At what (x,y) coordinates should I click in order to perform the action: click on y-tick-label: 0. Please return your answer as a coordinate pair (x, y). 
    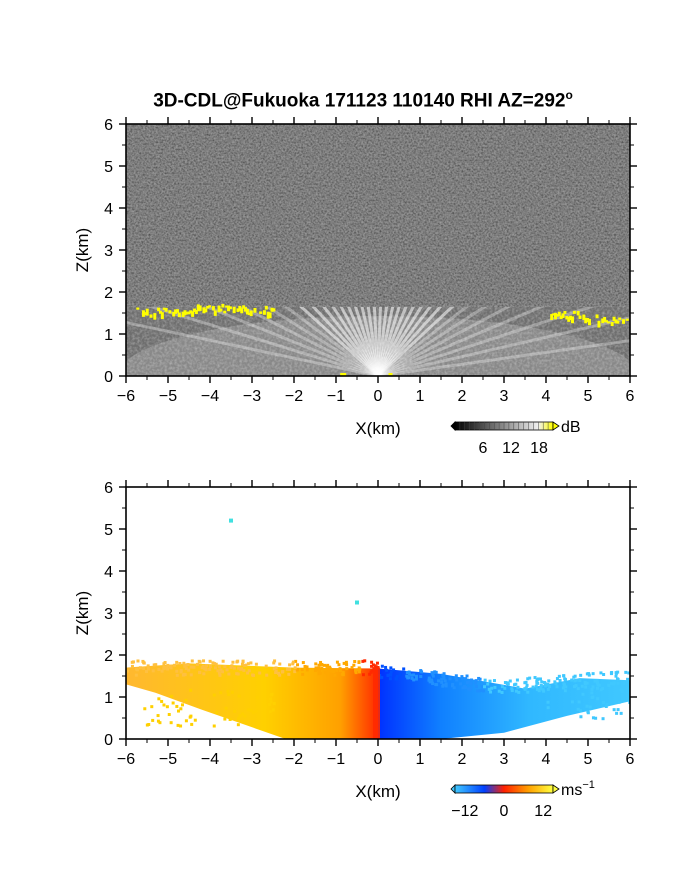
    Looking at the image, I should click on (108, 740).